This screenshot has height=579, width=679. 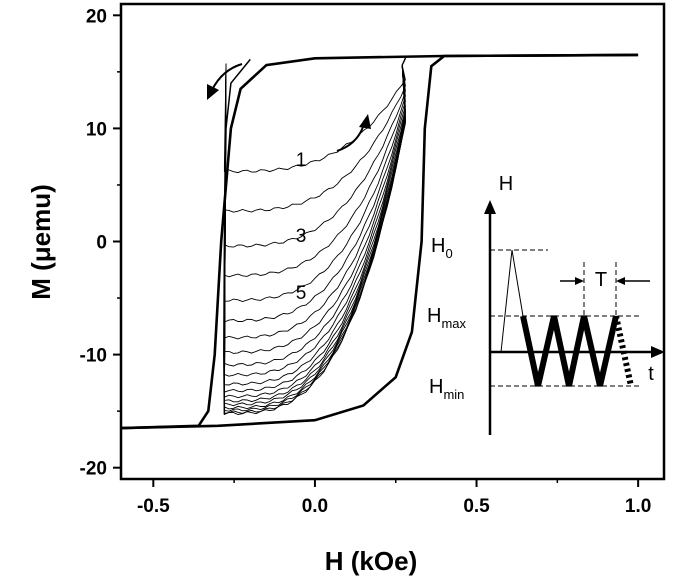 I want to click on y-tick-label: 10, so click(x=96, y=129).